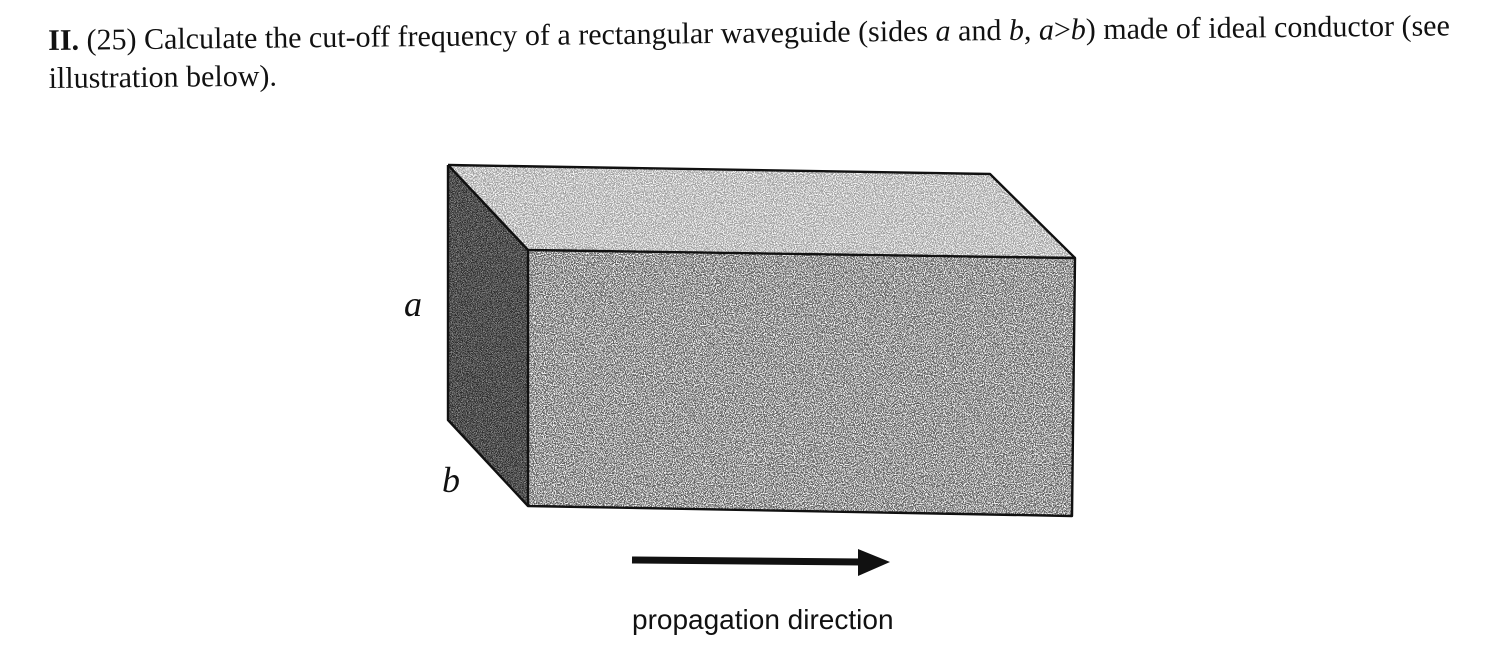 This screenshot has height=666, width=1488. Describe the element at coordinates (760, 562) in the screenshot. I see `right-arrow-icon` at that location.